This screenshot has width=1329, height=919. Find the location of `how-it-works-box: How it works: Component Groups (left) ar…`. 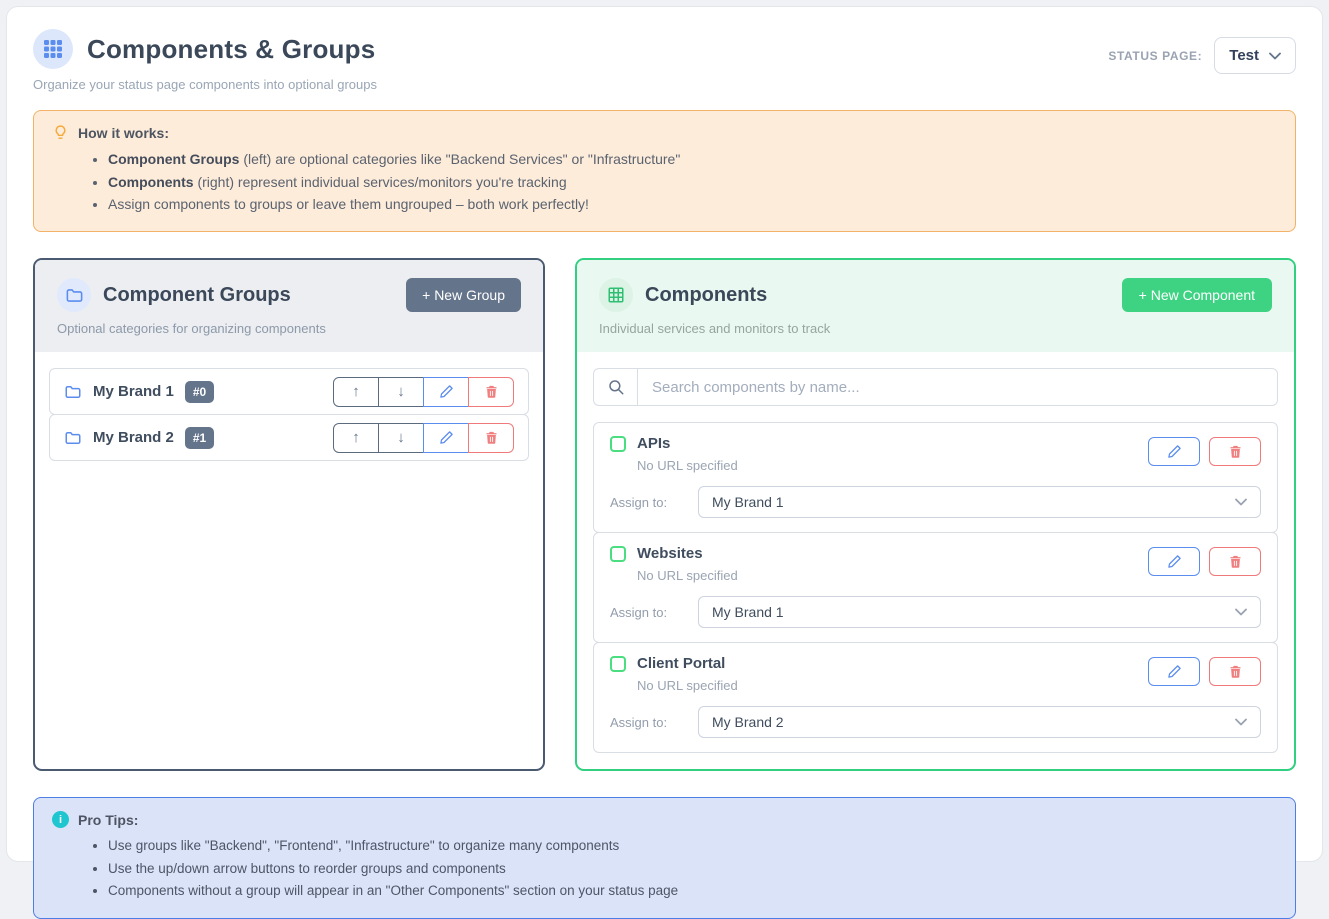

how-it-works-box: How it works: Component Groups (left) ar… is located at coordinates (664, 171).